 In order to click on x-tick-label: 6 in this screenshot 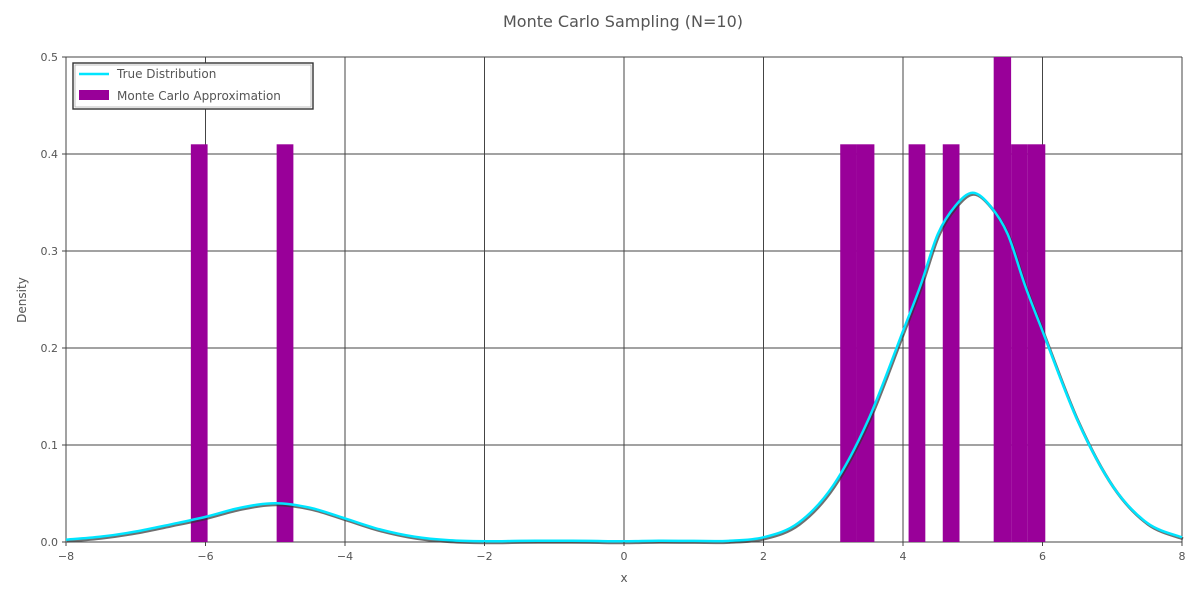, I will do `click(1042, 556)`.